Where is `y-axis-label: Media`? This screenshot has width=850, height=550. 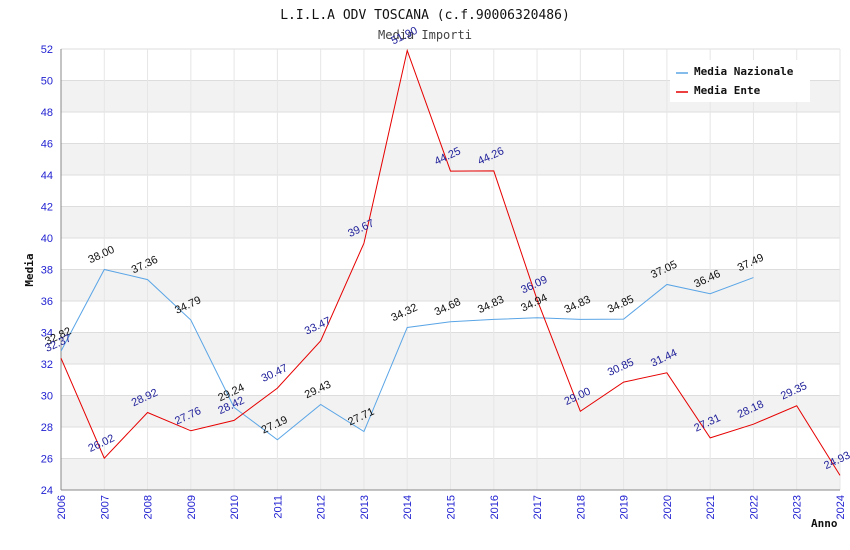 y-axis-label: Media is located at coordinates (29, 269).